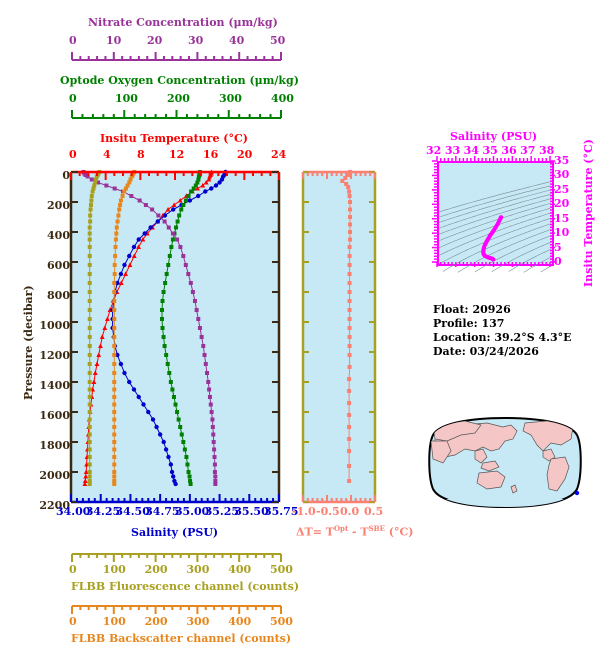  Describe the element at coordinates (154, 328) in the screenshot. I see `main-profile-curves` at that location.